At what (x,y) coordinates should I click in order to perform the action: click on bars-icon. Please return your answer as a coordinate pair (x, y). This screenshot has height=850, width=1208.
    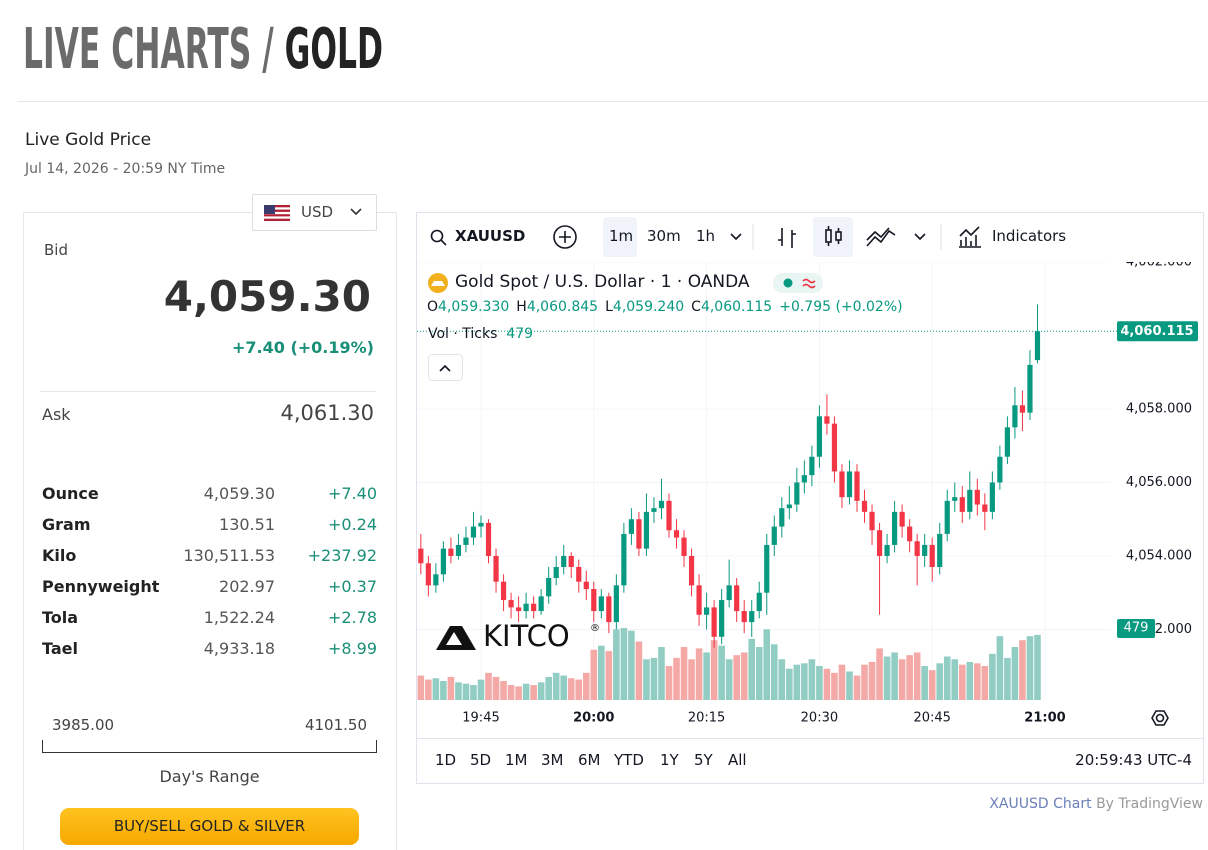
    Looking at the image, I should click on (787, 238).